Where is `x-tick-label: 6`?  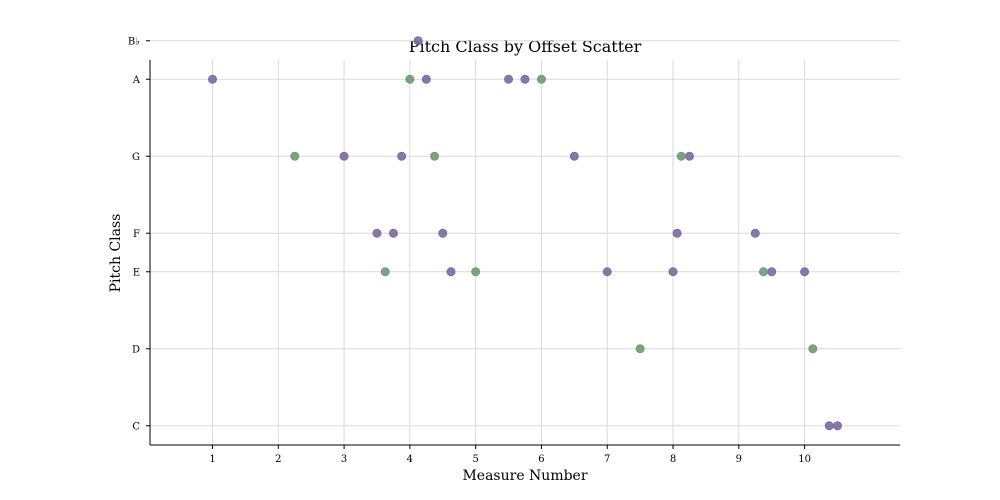 x-tick-label: 6 is located at coordinates (541, 459).